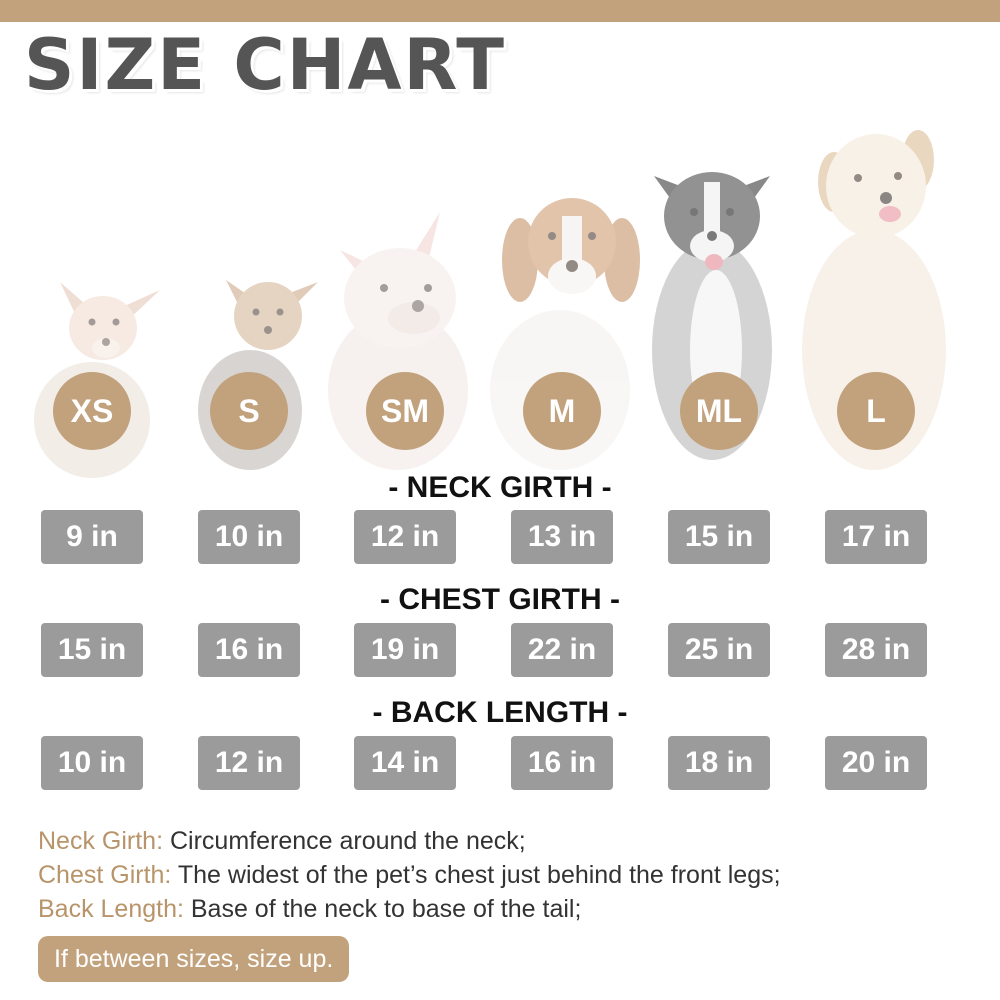  What do you see at coordinates (876, 411) in the screenshot?
I see `size-badge-l: L` at bounding box center [876, 411].